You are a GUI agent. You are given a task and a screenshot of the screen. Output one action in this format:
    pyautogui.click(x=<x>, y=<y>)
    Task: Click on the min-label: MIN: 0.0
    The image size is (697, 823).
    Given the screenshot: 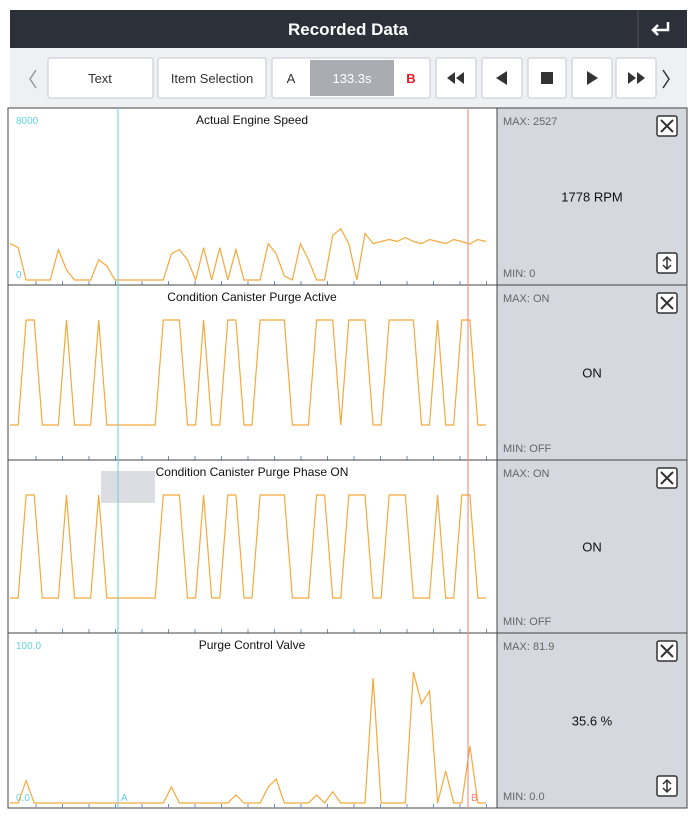 What is the action you would take?
    pyautogui.click(x=524, y=797)
    